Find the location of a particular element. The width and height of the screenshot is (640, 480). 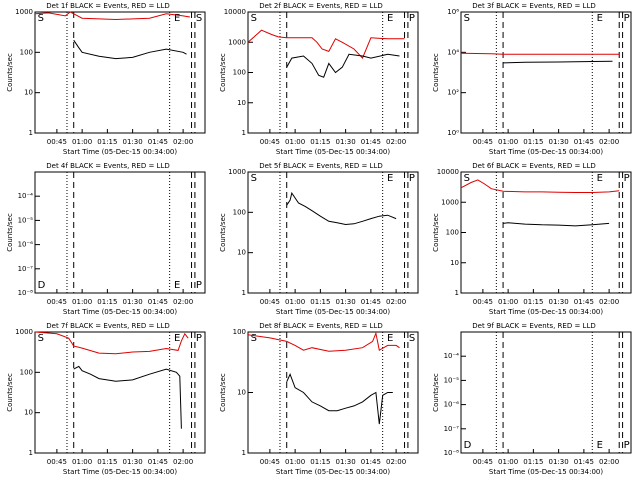

y-tick-label: 10² is located at coordinates (453, 93).